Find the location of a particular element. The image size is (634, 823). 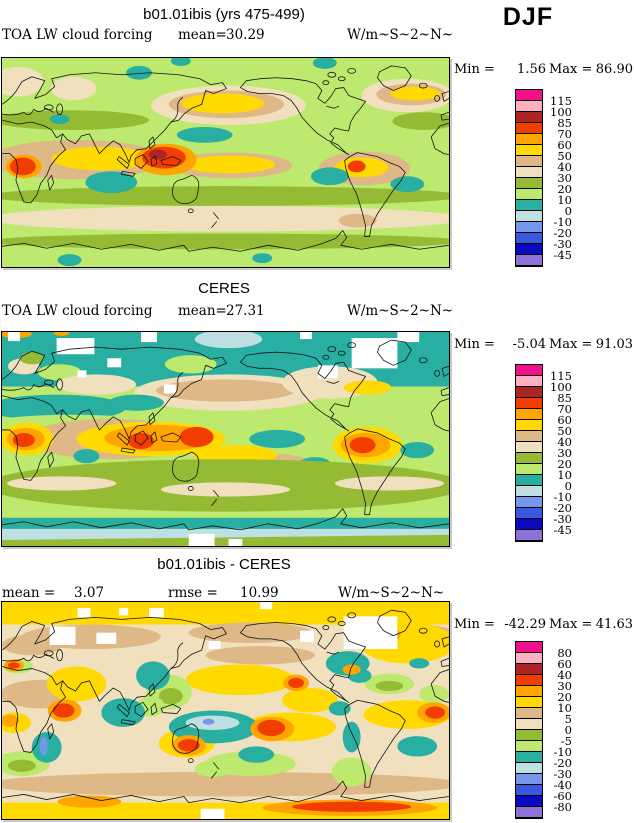

colorbar-tick-label: -20 is located at coordinates (562, 763).